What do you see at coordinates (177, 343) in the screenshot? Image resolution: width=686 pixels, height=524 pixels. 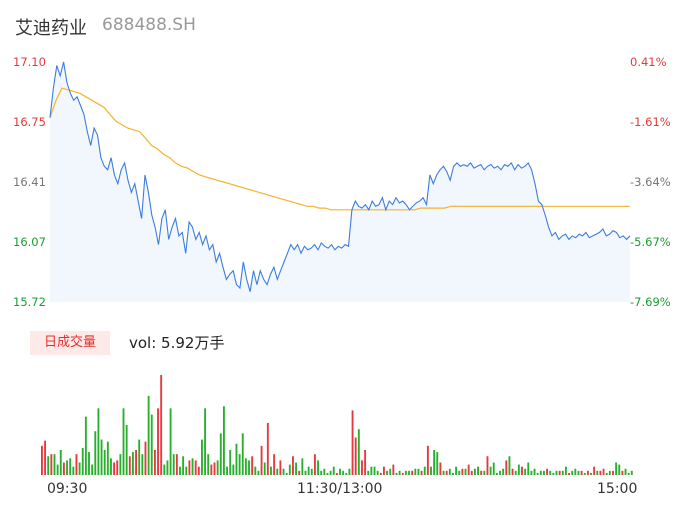 I see `volume-readout: vol: 5.92万手` at bounding box center [177, 343].